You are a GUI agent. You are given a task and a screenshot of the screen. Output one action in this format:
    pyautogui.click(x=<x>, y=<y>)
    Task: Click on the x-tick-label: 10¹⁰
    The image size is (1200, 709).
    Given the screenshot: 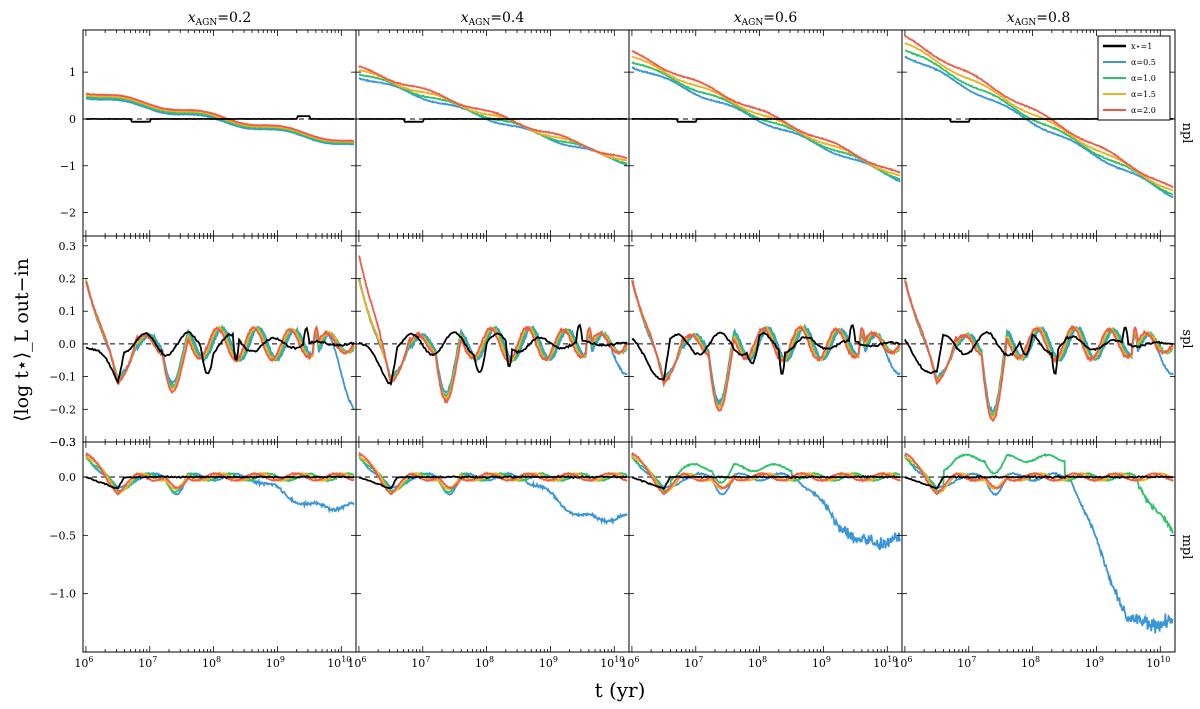 What is the action you would take?
    pyautogui.click(x=1158, y=662)
    